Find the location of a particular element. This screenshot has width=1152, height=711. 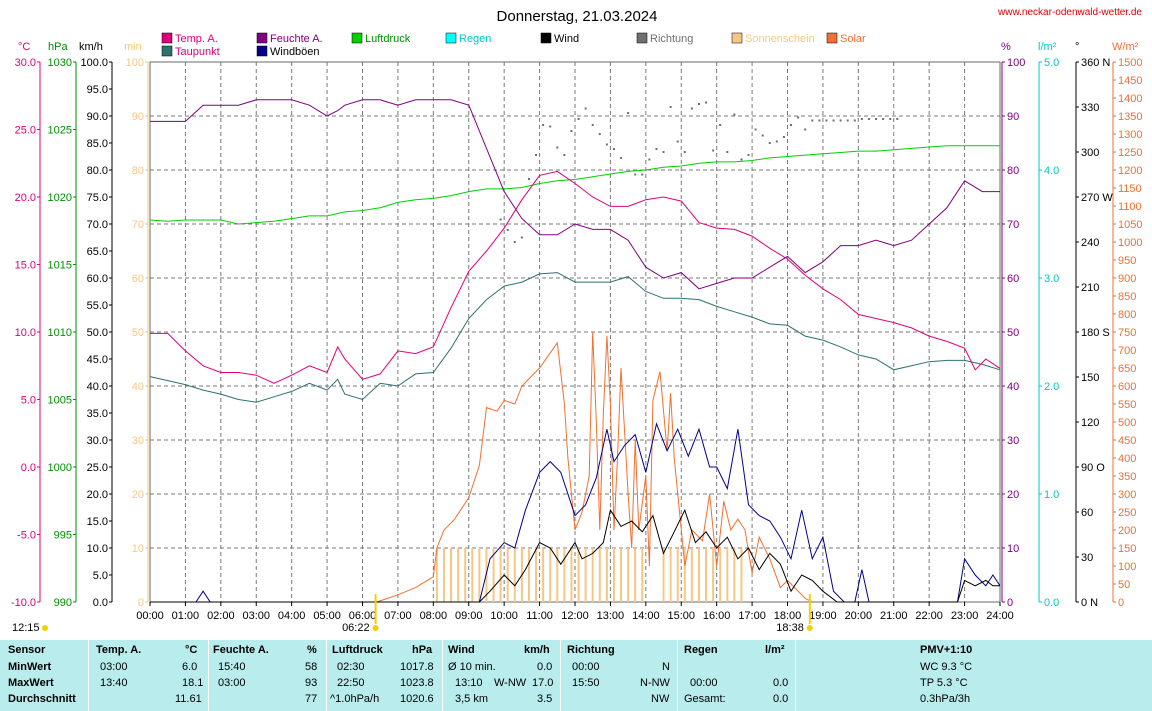

direction-tick-label: 60 is located at coordinates (1087, 513).